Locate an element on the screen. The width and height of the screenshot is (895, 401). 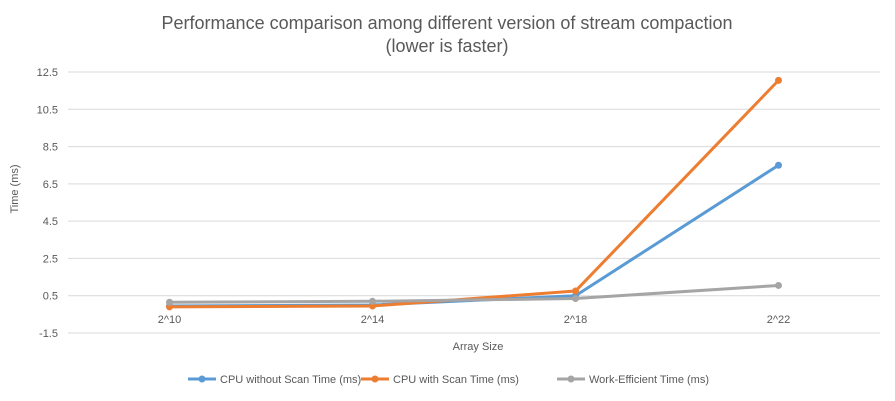
legend-label: CPU with Scan Time (ms) is located at coordinates (456, 380).